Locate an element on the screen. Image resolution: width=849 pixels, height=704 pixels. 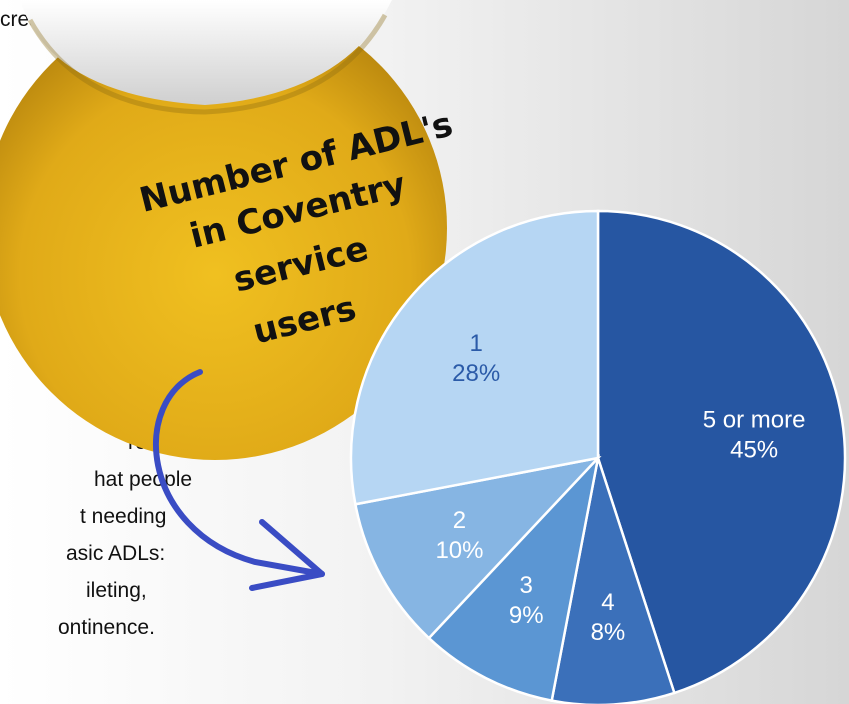
curl-shadow is located at coordinates (207, 64).